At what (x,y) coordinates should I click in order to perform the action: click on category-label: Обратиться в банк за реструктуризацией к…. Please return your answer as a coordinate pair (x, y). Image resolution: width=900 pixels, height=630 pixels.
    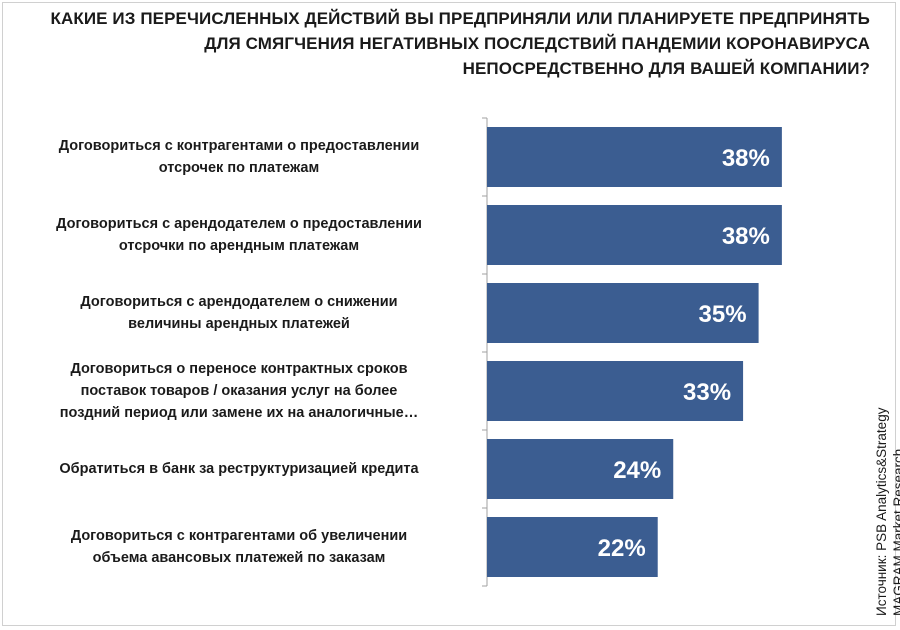
    Looking at the image, I should click on (239, 469).